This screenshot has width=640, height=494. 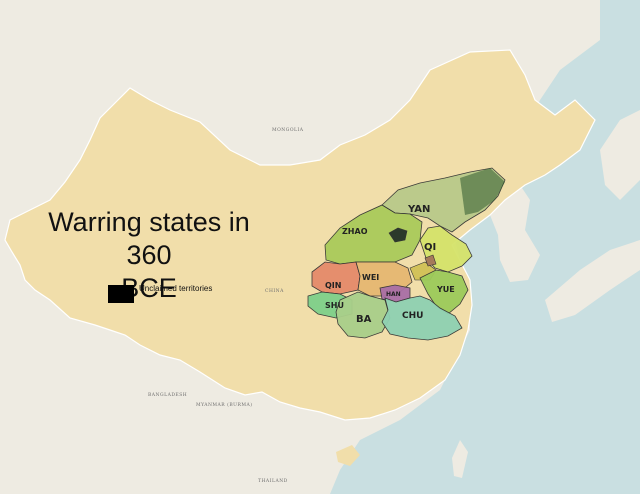 What do you see at coordinates (224, 404) in the screenshot?
I see `country-label-myanmar: MYANMAR (BURMA)` at bounding box center [224, 404].